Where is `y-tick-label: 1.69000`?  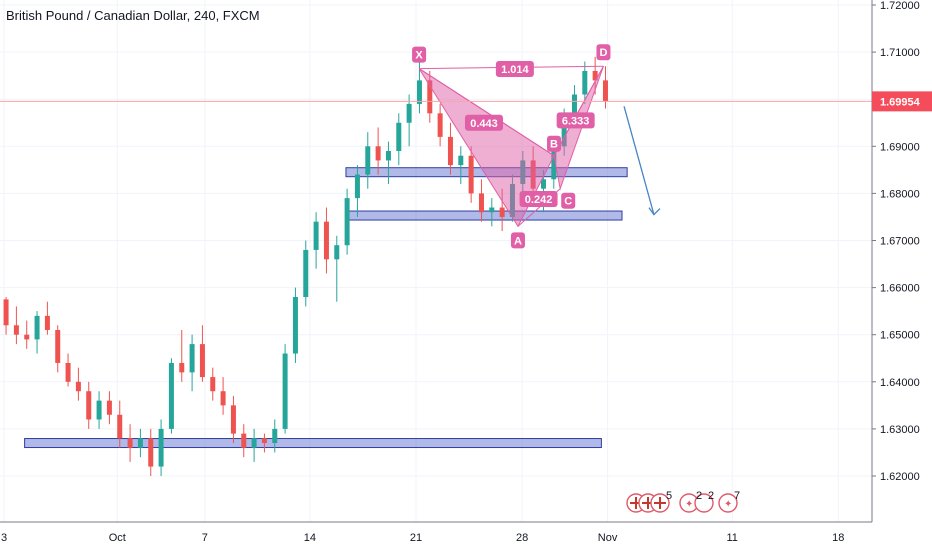
y-tick-label: 1.69000 is located at coordinates (900, 147).